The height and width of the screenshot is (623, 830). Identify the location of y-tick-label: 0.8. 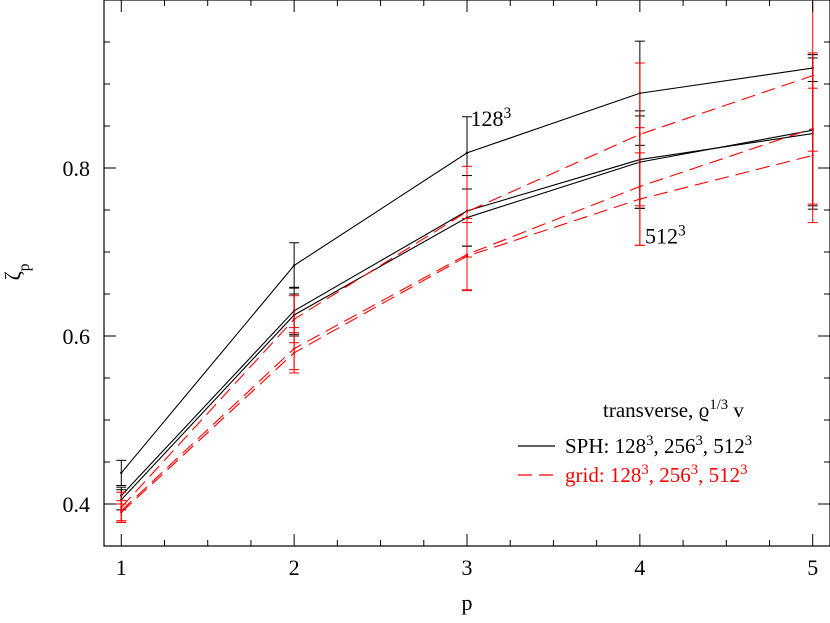
(77, 168).